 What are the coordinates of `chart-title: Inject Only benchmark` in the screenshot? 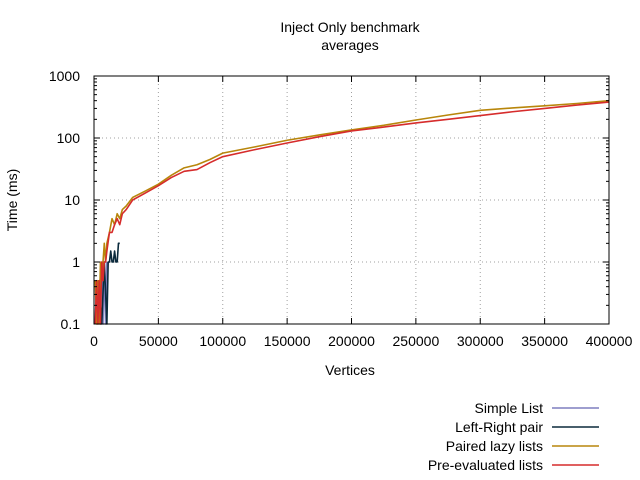 It's located at (350, 27).